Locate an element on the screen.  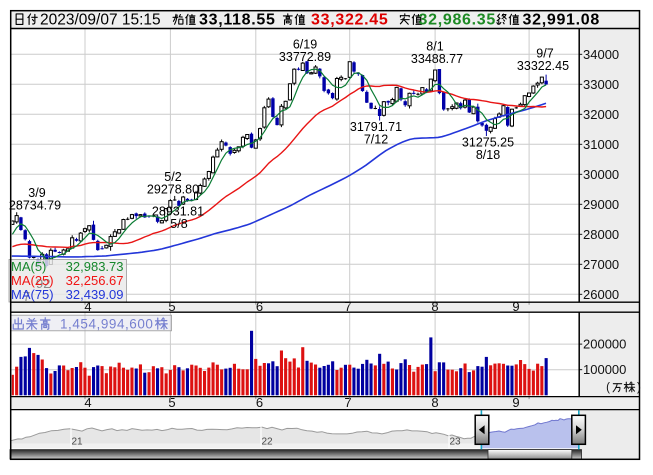
svg-text: 22 is located at coordinates (267, 442).